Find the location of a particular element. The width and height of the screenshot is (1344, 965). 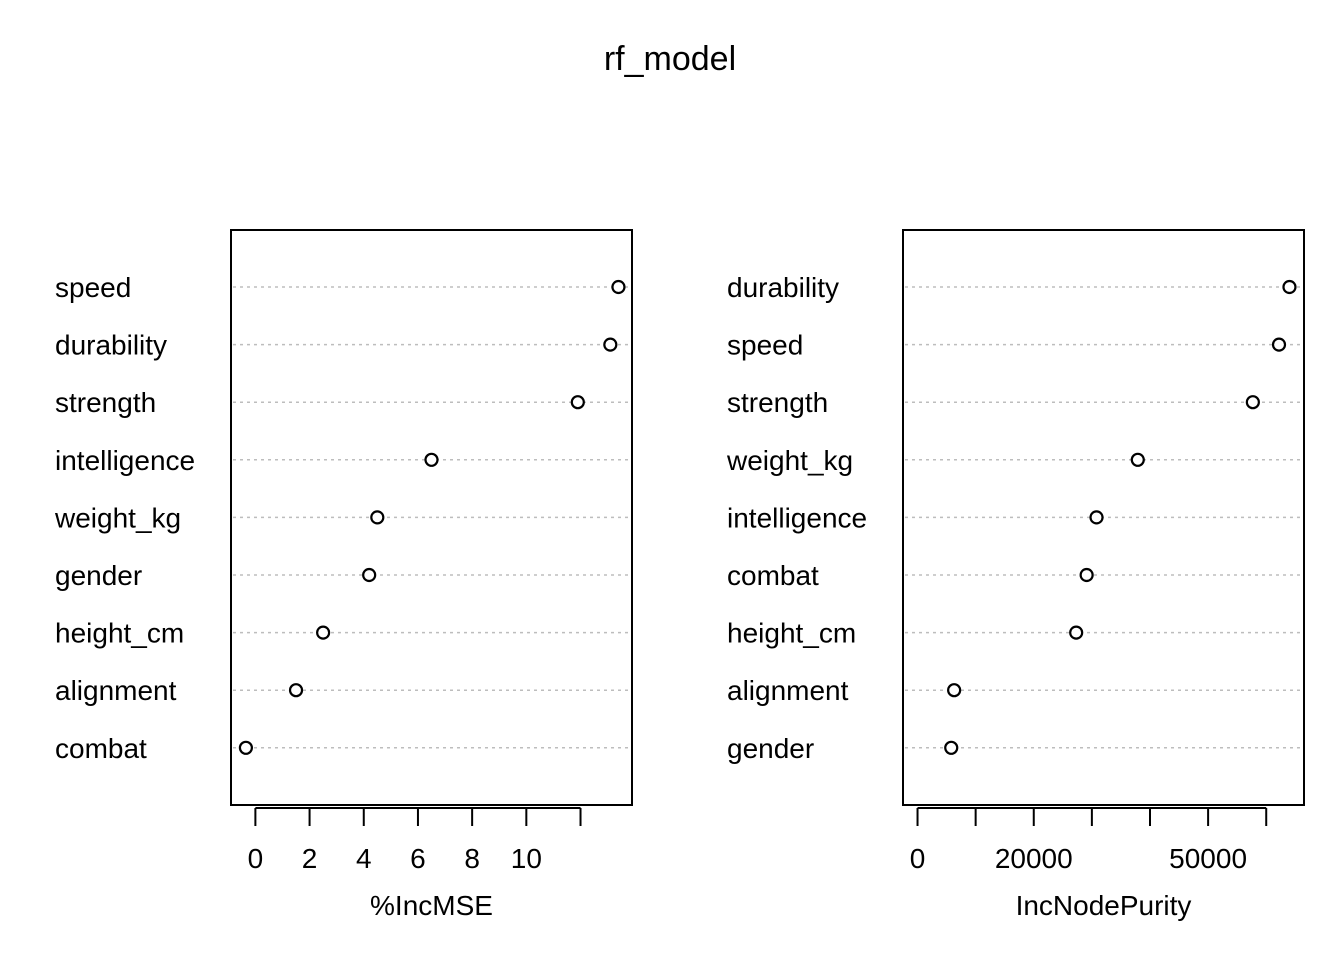

chart-title: rf_model is located at coordinates (670, 59).